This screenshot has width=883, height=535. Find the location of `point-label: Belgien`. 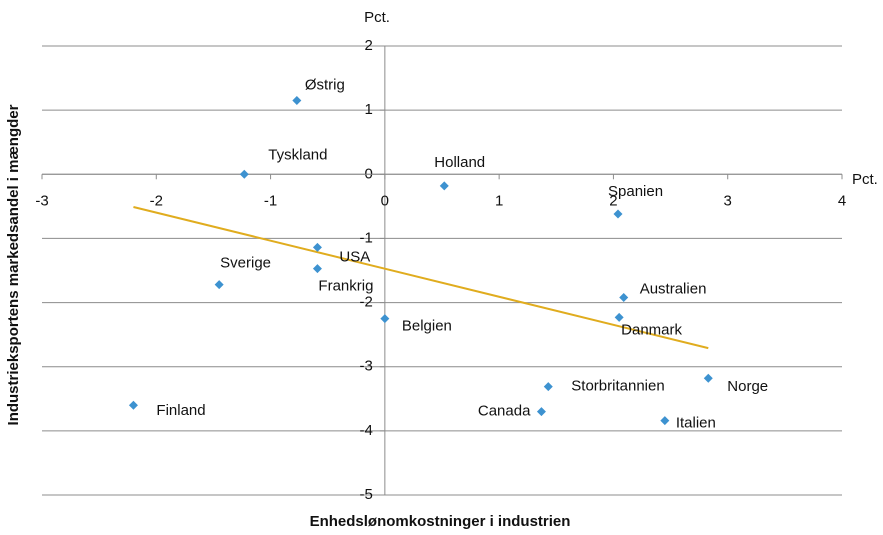

point-label: Belgien is located at coordinates (427, 326).